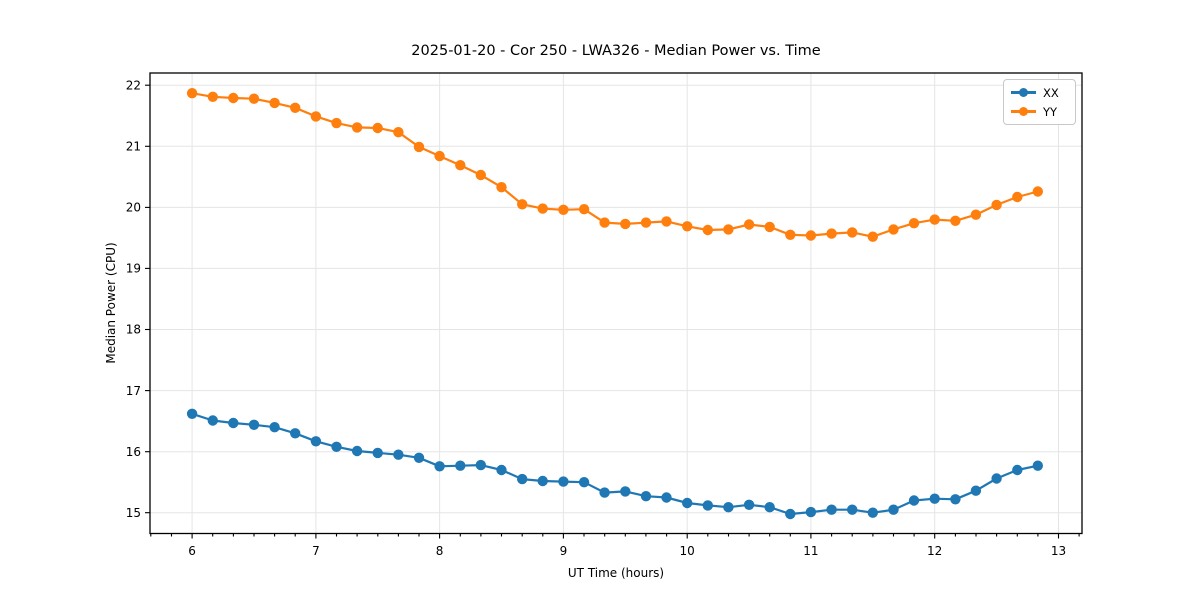 This screenshot has height=600, width=1200. Describe the element at coordinates (1023, 93) in the screenshot. I see `legend-marker-xx-icon` at that location.